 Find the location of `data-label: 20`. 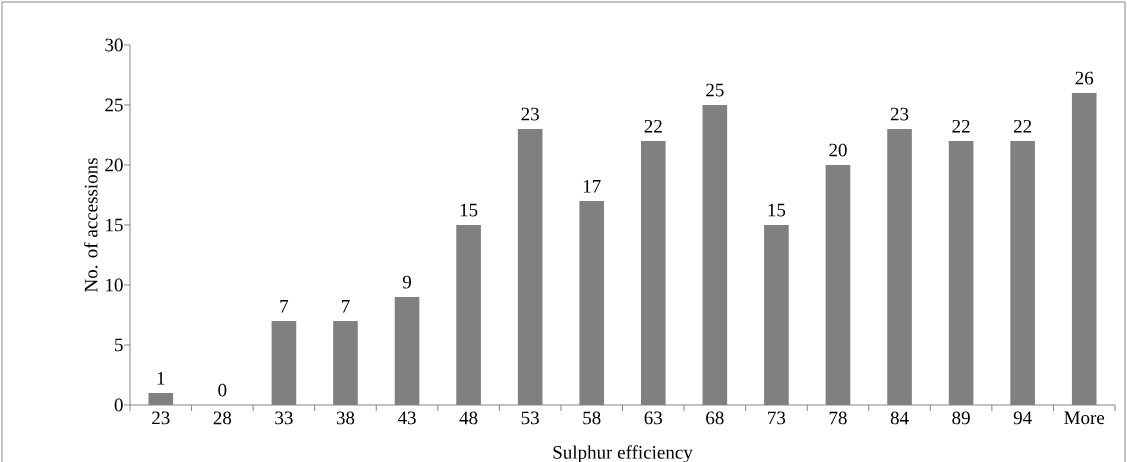

data-label: 20 is located at coordinates (838, 150).